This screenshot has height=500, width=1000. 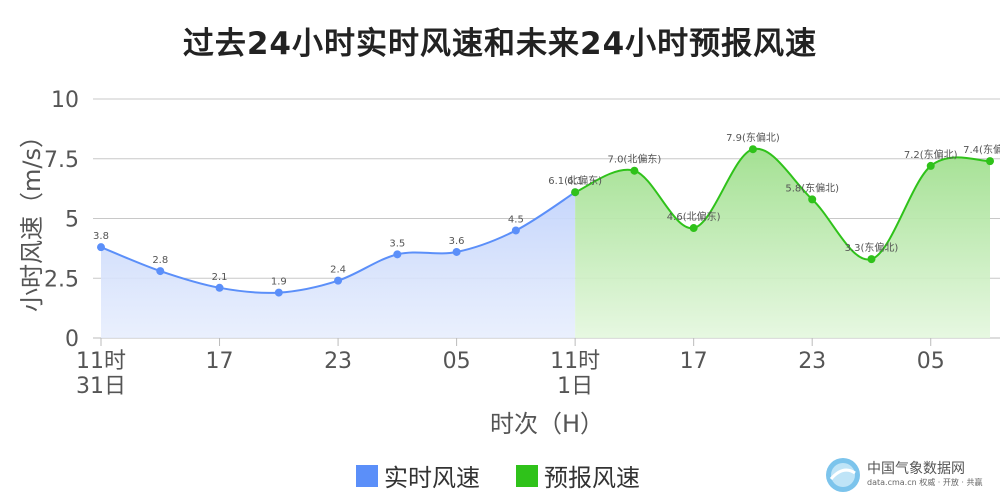 I want to click on y-tick-label: 7.5, so click(x=61, y=160).